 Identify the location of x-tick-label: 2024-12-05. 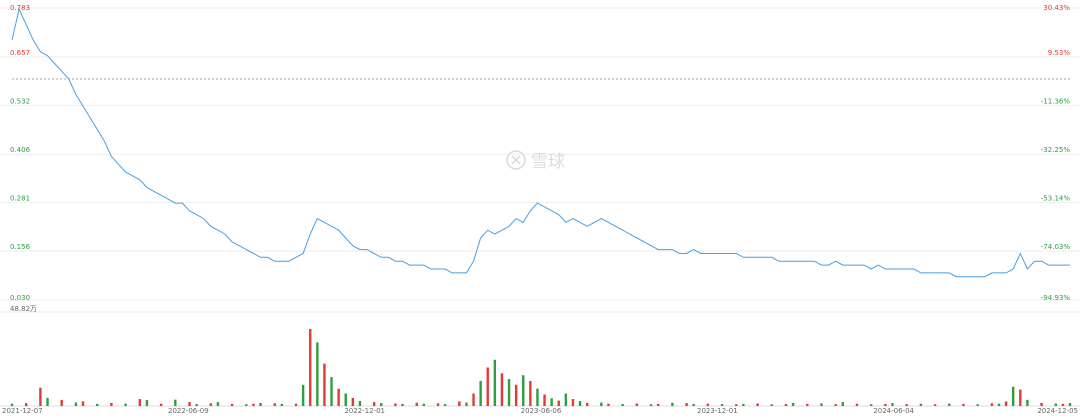
(1057, 411).